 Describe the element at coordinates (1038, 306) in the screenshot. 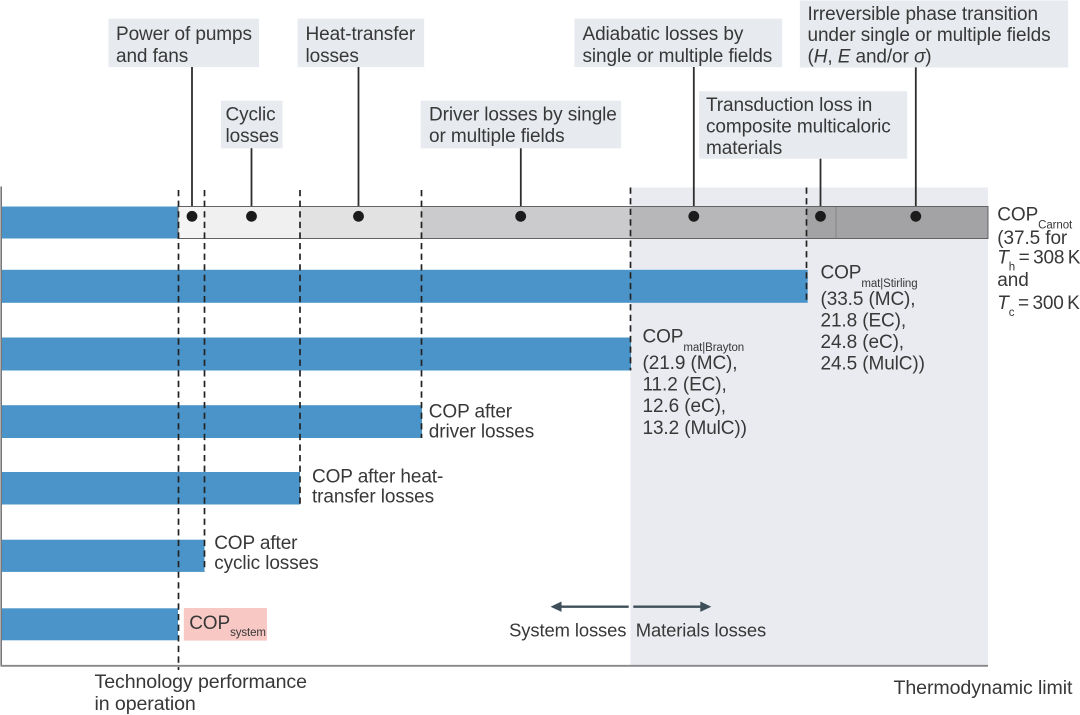

I see `svg-text: Tc = 300 K)` at that location.